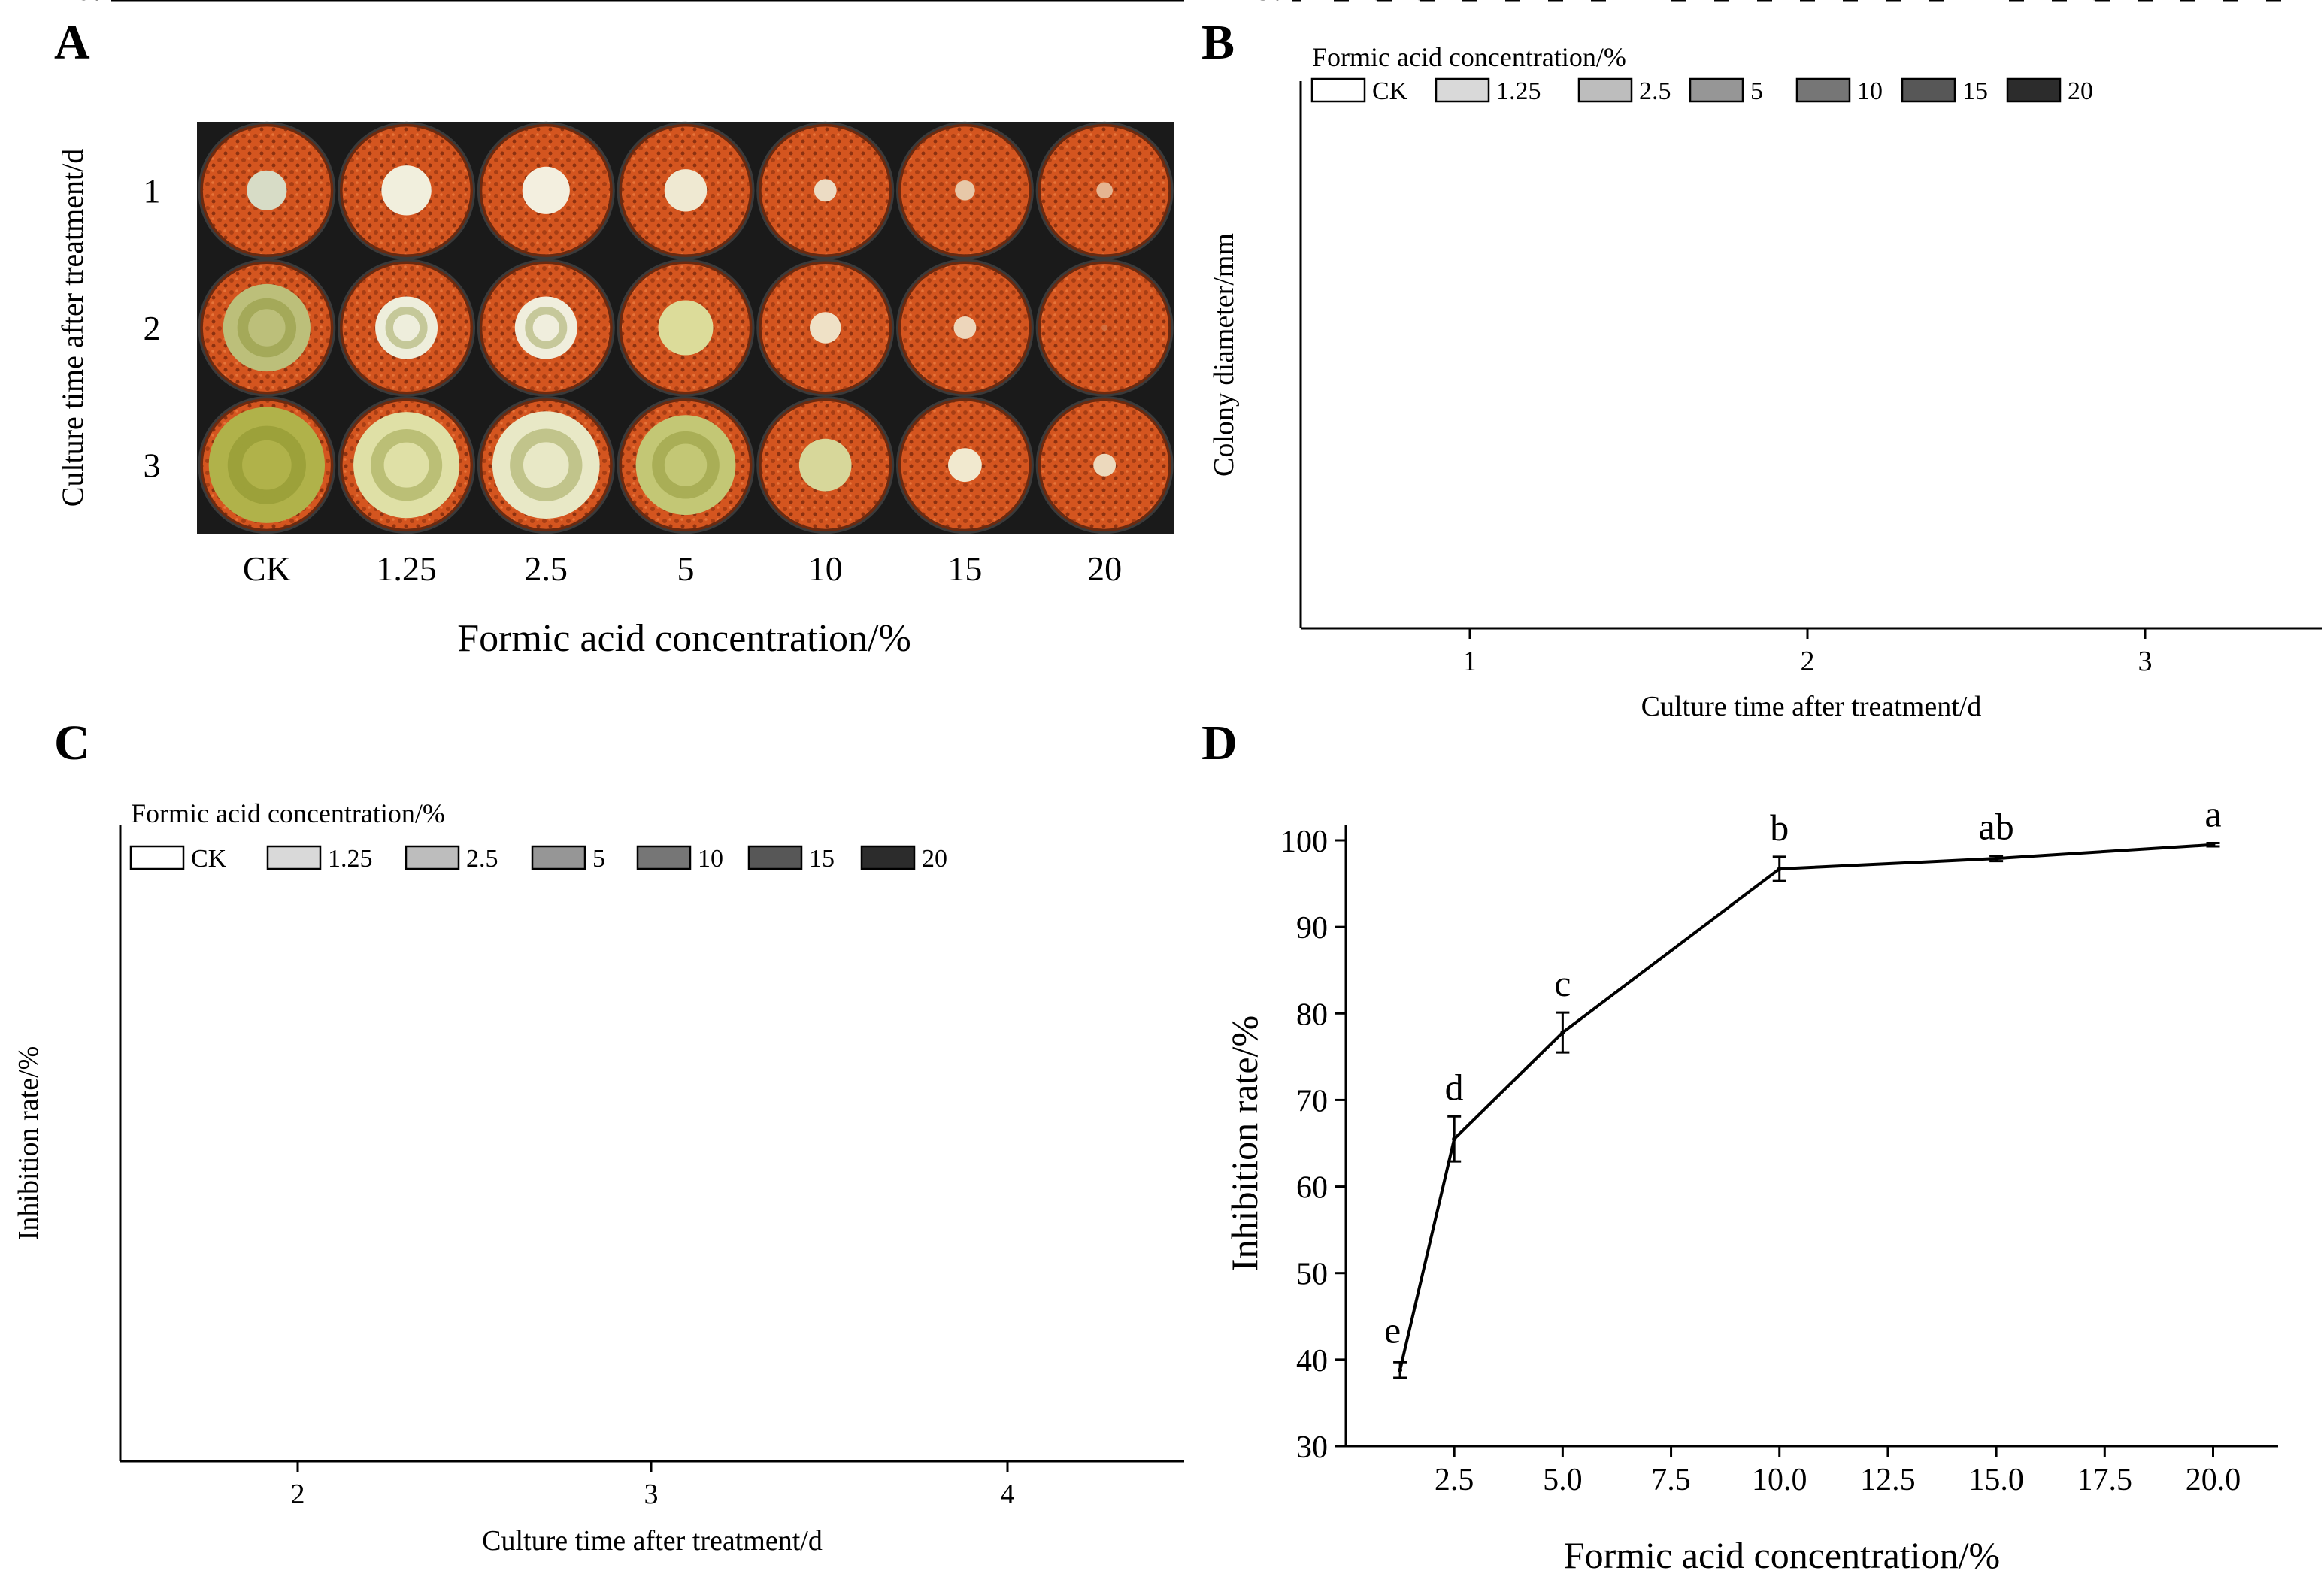  What do you see at coordinates (2213, 1480) in the screenshot?
I see `x-tick-label: 20.0` at bounding box center [2213, 1480].